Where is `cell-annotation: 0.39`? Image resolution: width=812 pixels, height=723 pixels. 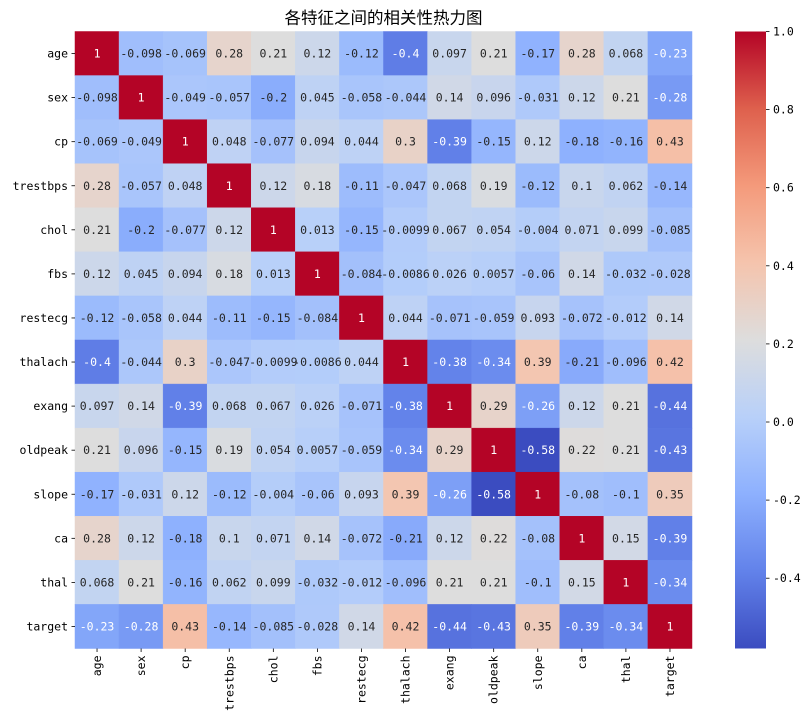
cell-annotation: 0.39 is located at coordinates (406, 494).